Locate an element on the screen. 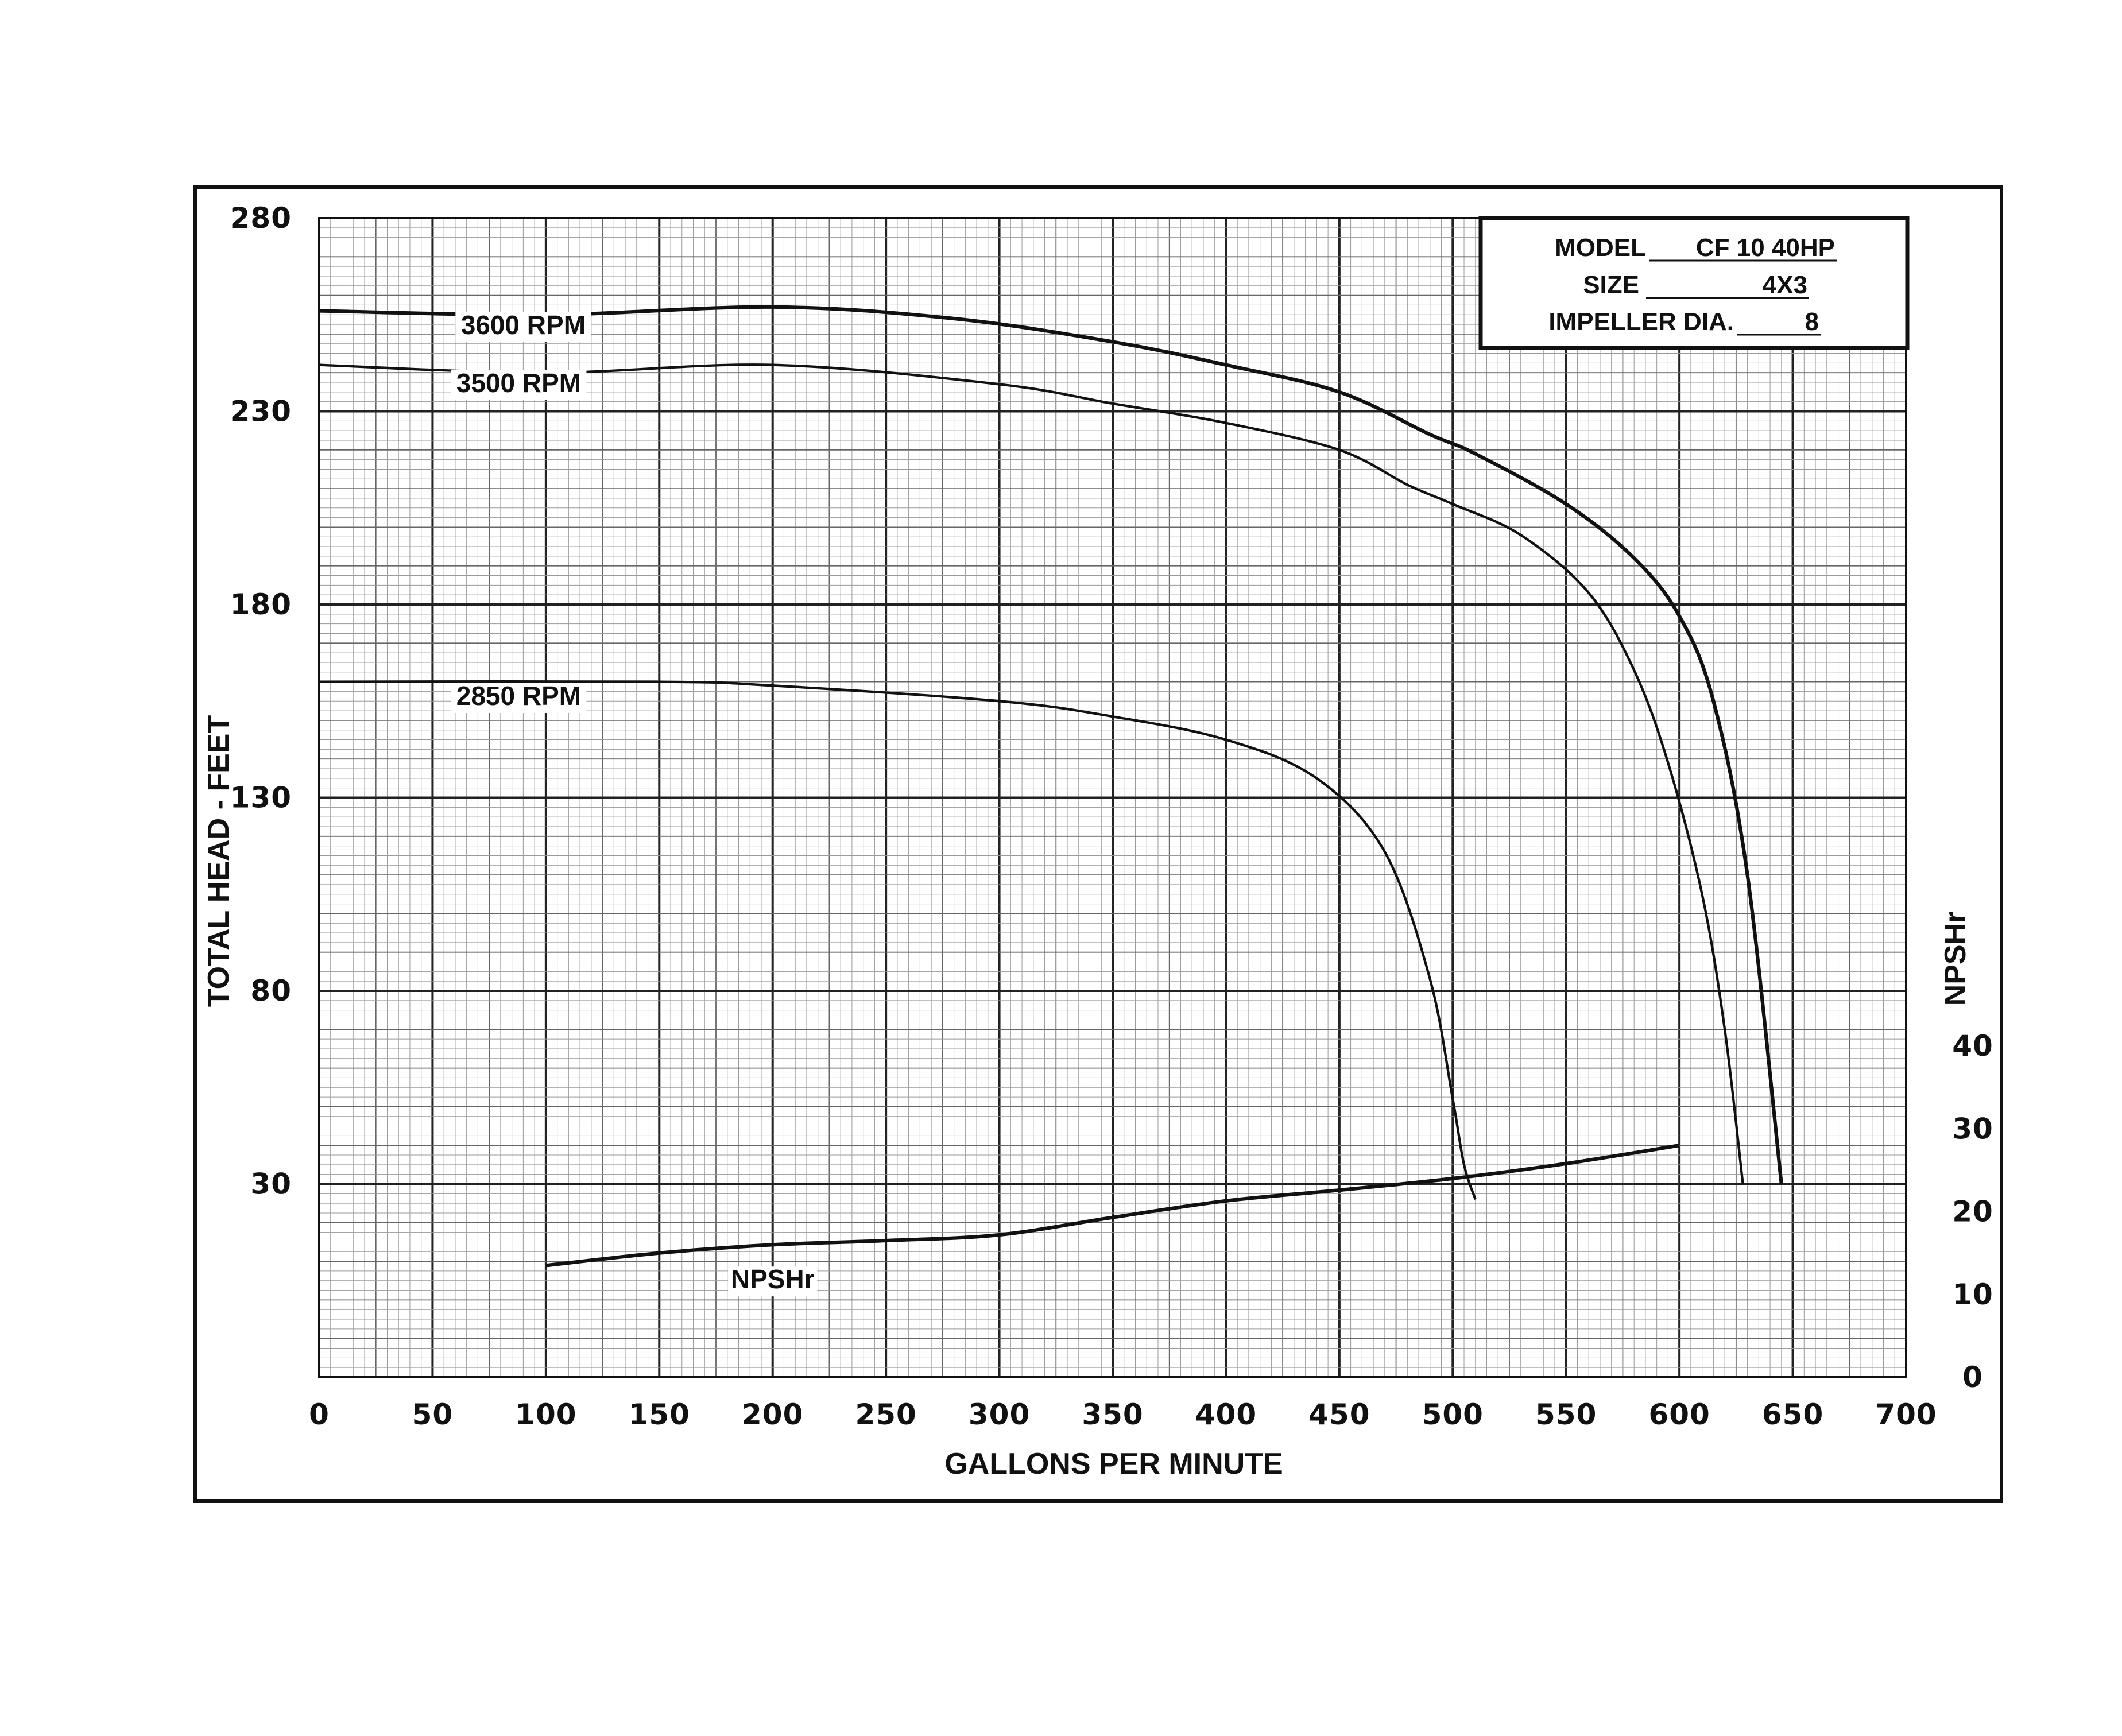  x-tick-label: 200 is located at coordinates (772, 1414).